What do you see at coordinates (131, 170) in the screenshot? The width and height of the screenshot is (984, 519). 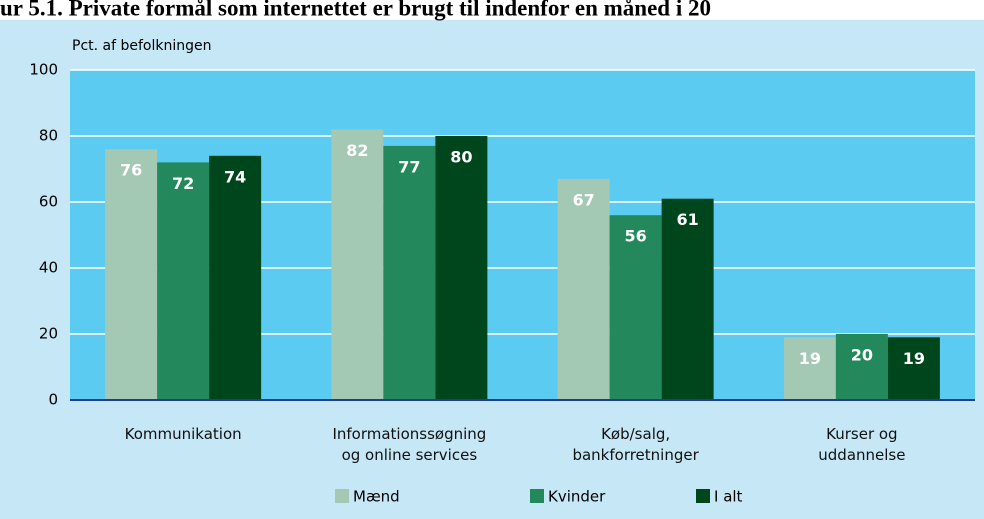 I see `value-label: 76` at bounding box center [131, 170].